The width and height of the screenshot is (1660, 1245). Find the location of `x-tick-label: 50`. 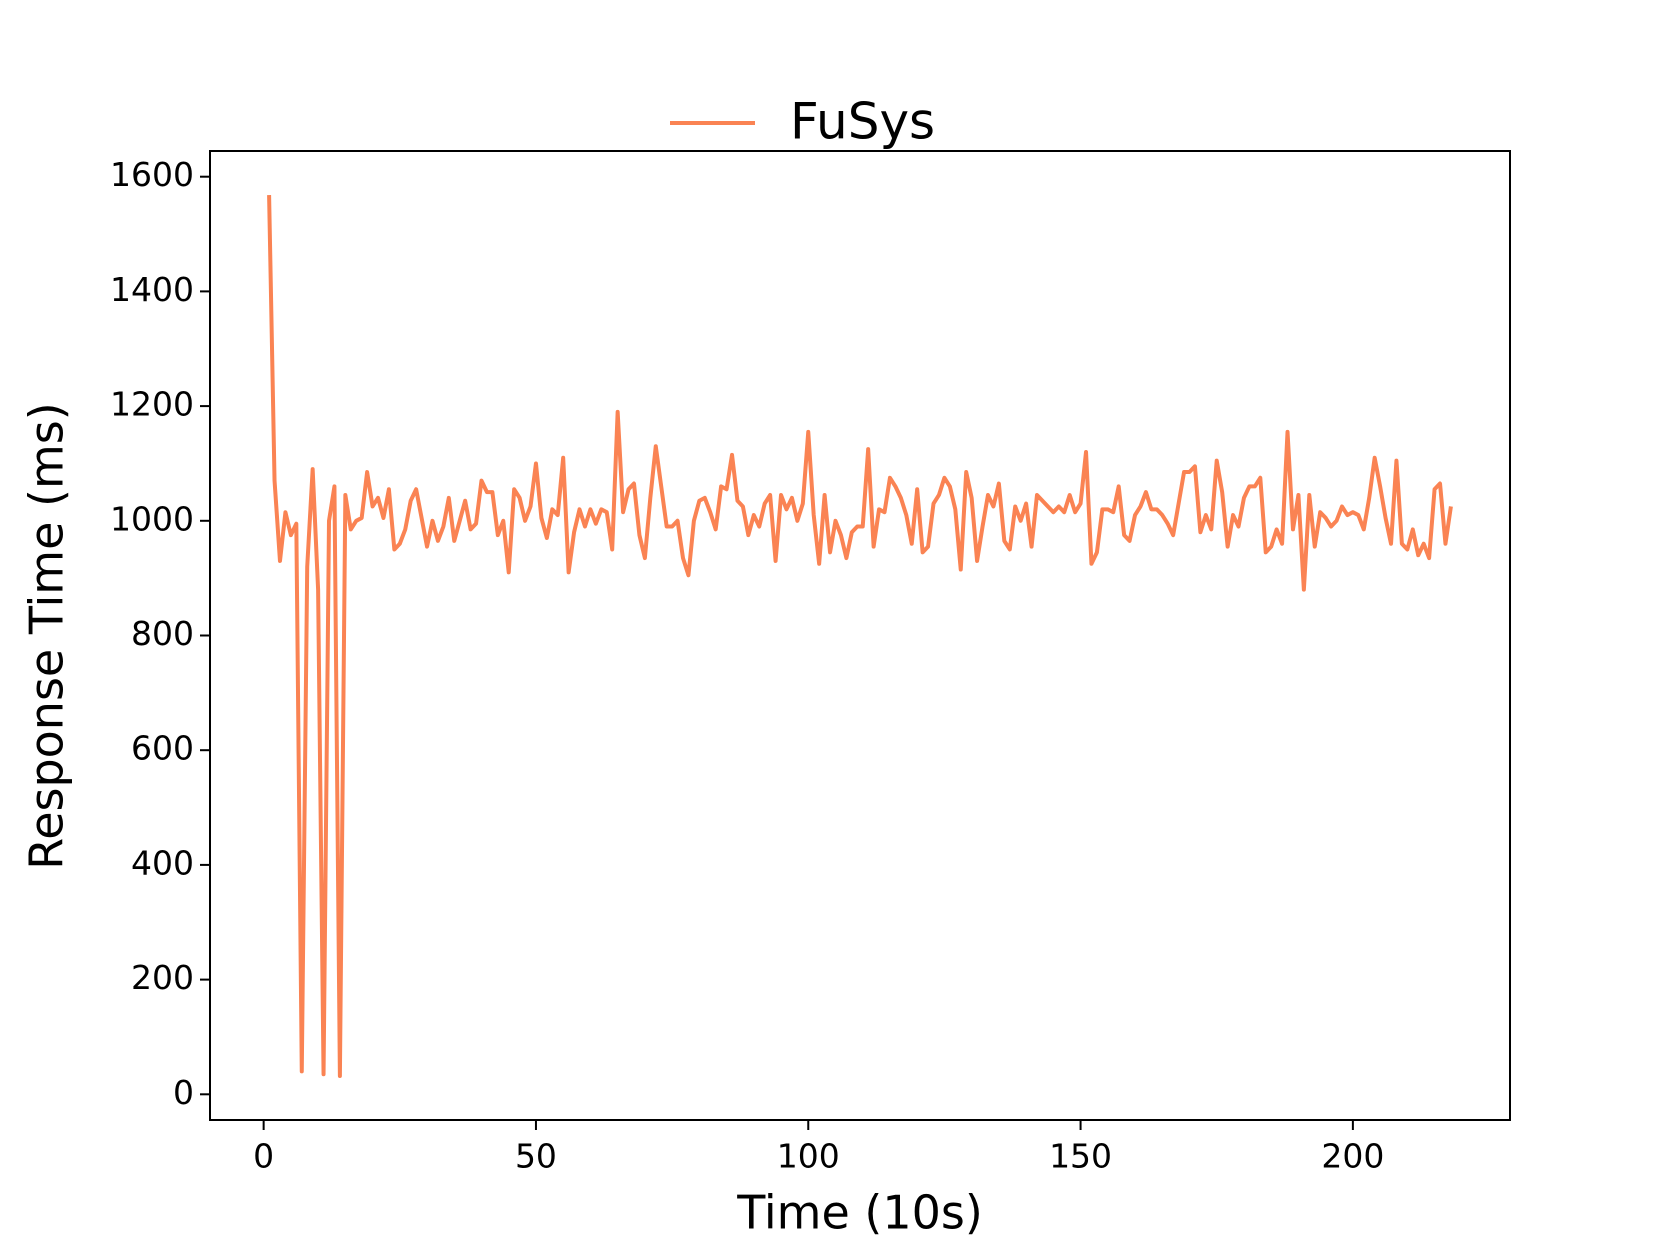

x-tick-label: 50 is located at coordinates (536, 1156).